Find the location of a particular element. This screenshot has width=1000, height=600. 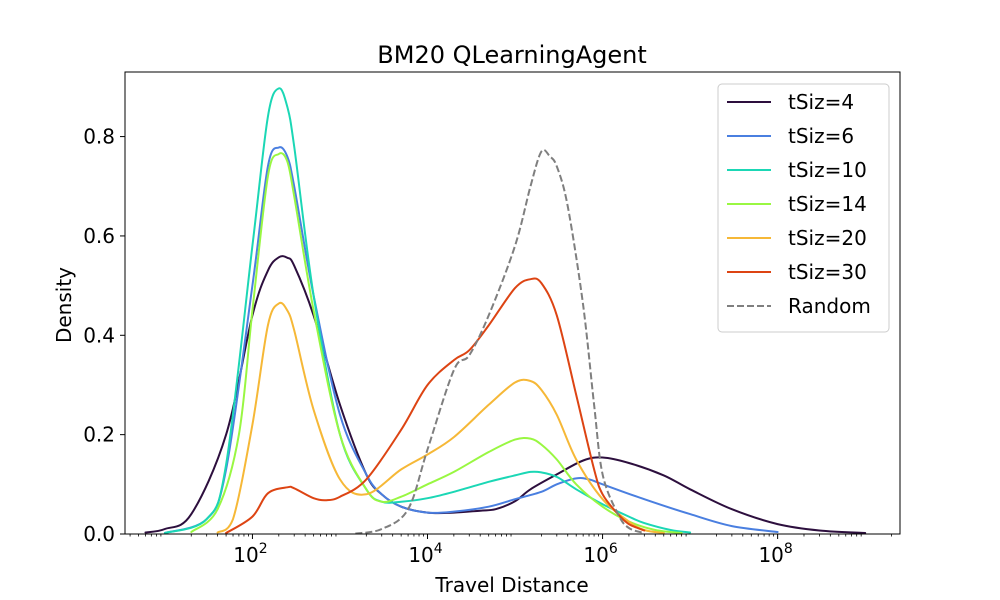

chart-title: BM20 QLearningAgent is located at coordinates (511, 55).